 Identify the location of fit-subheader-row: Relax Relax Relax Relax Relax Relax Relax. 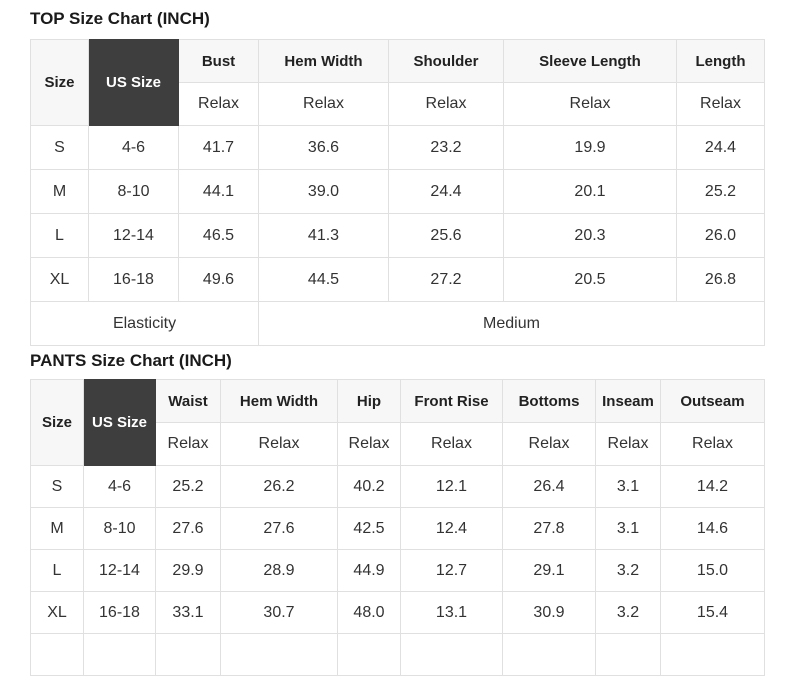
(398, 444).